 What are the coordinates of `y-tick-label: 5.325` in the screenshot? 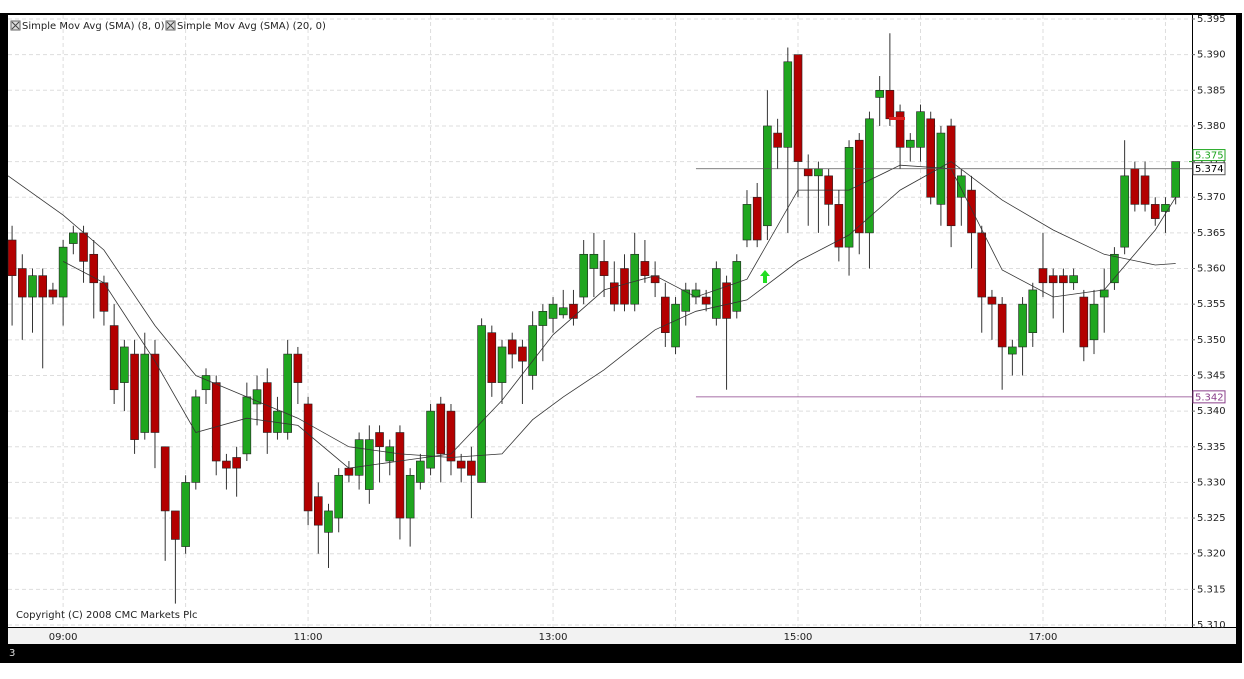 It's located at (1211, 518).